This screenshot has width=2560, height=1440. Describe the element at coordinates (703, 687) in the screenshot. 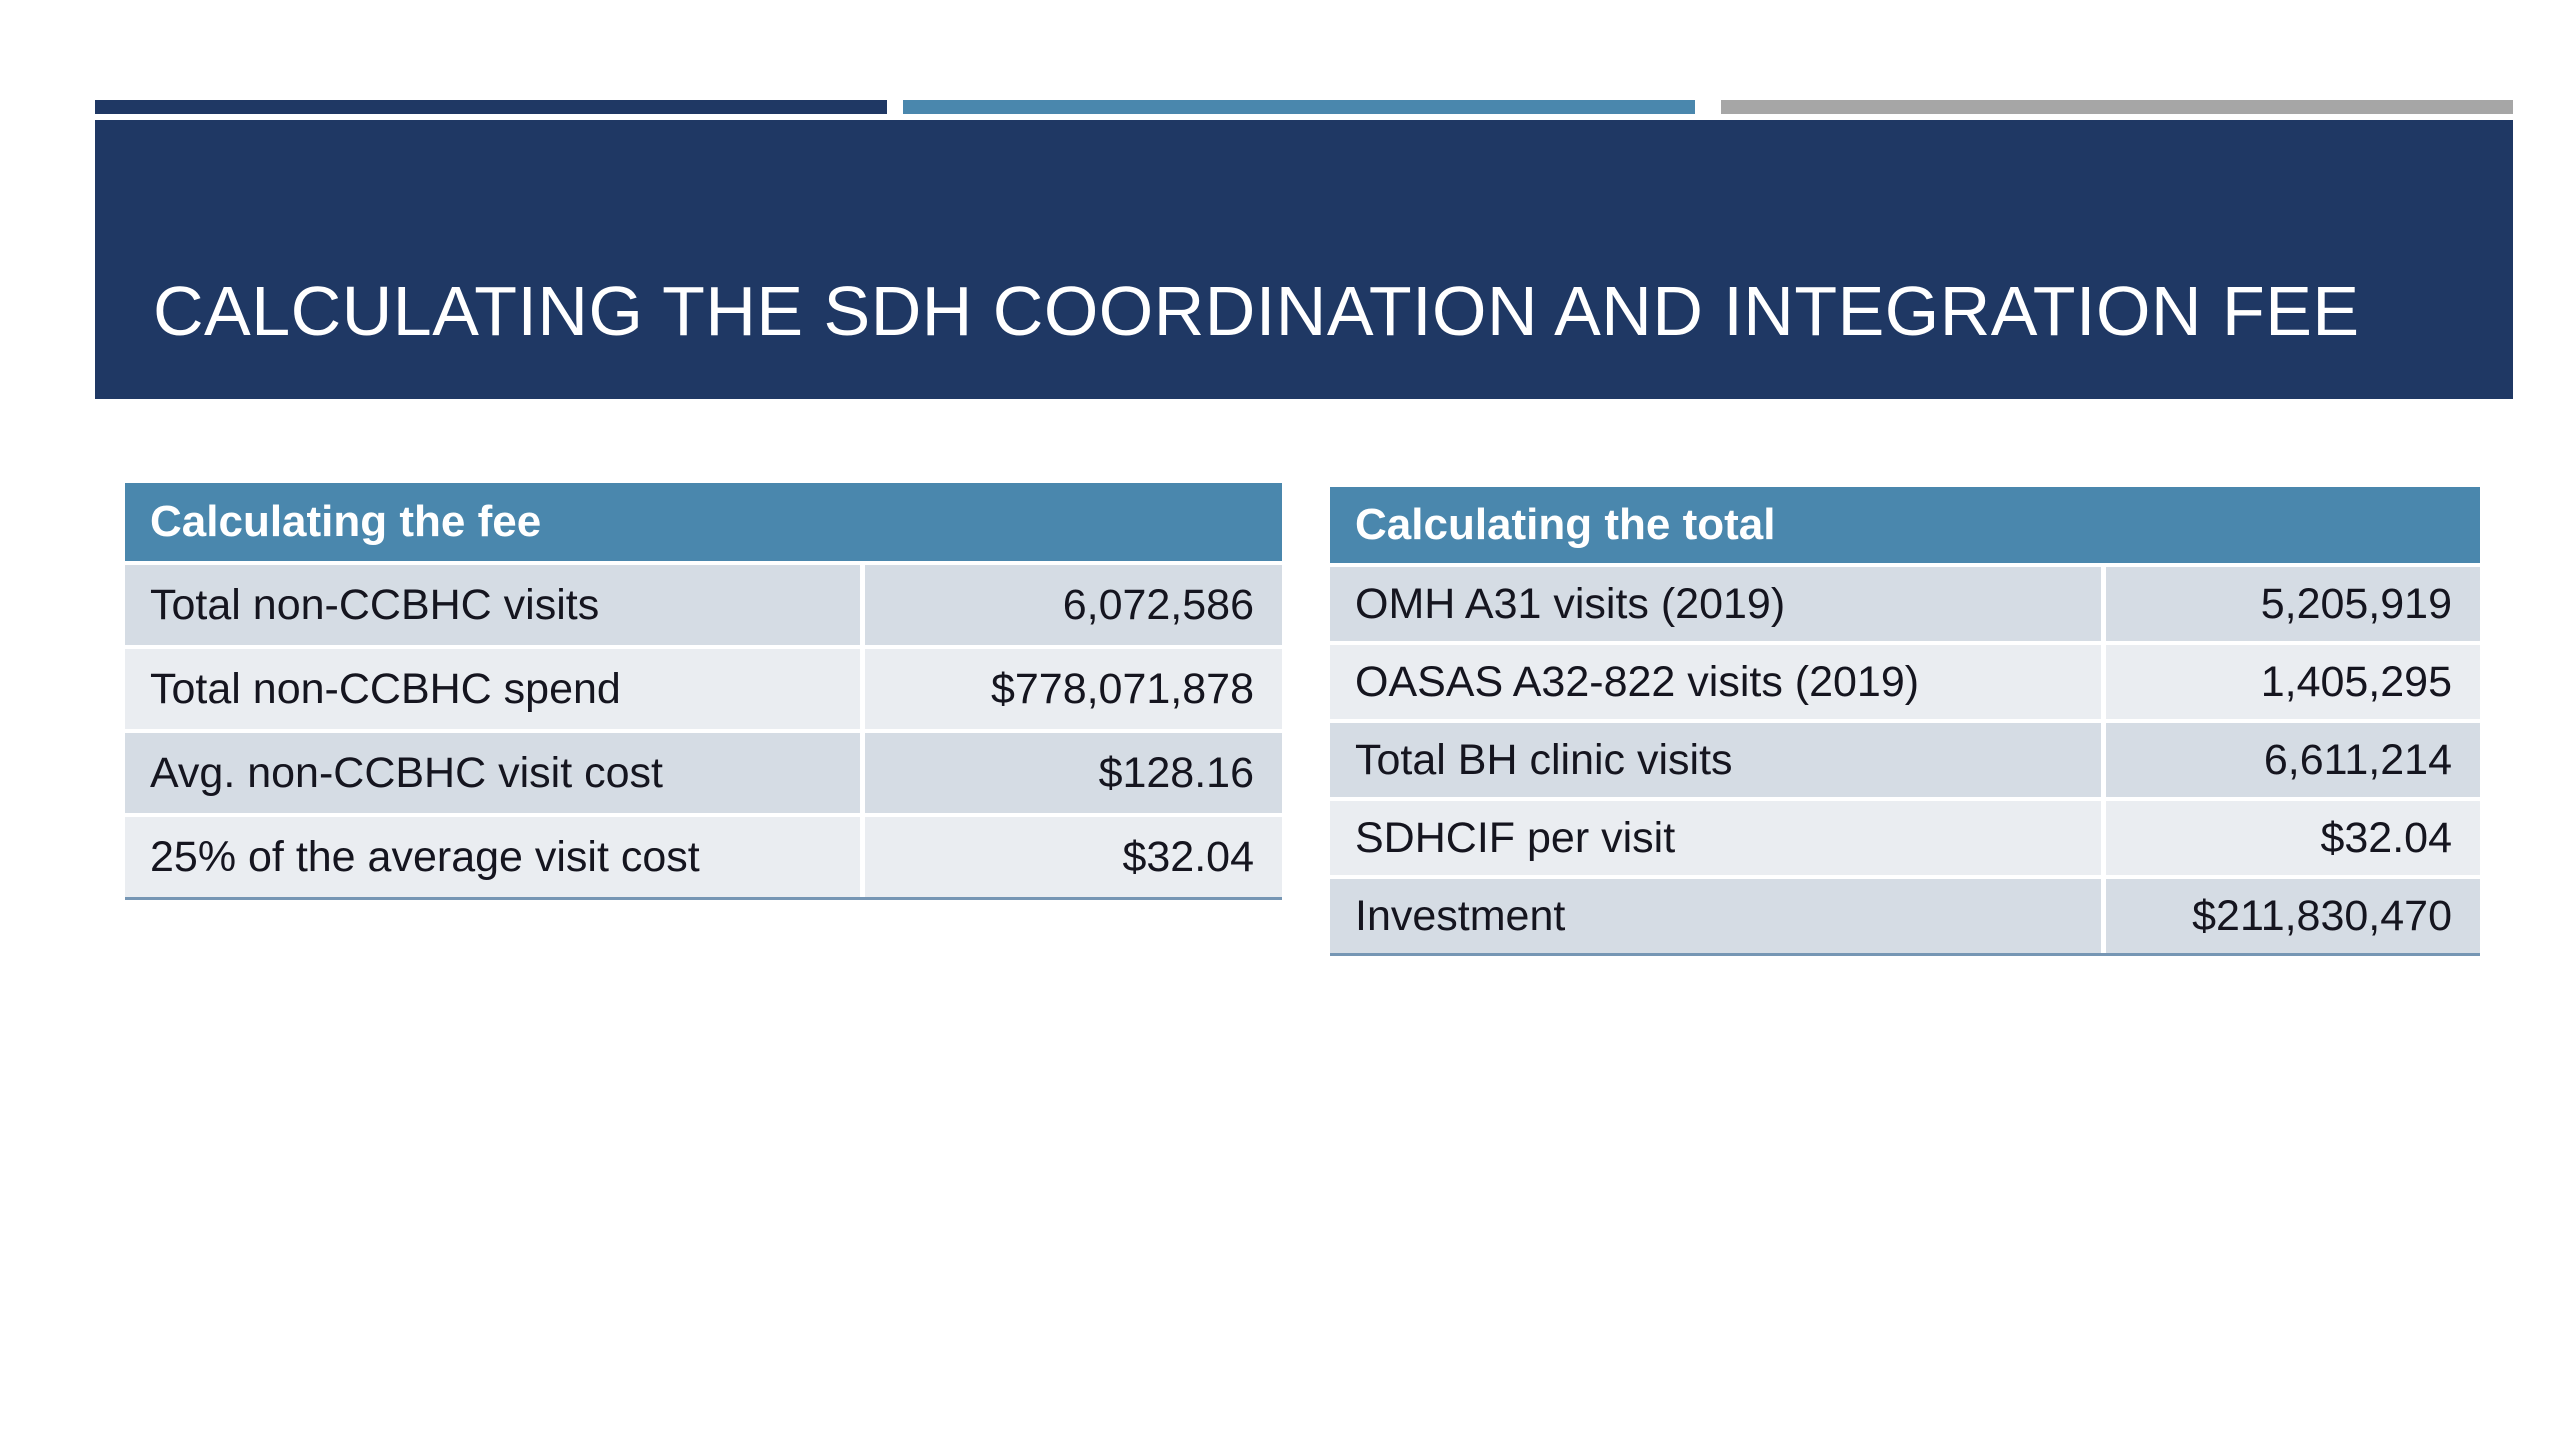

I see `table-row: Total non-CCBHC spend $778,071,878` at that location.